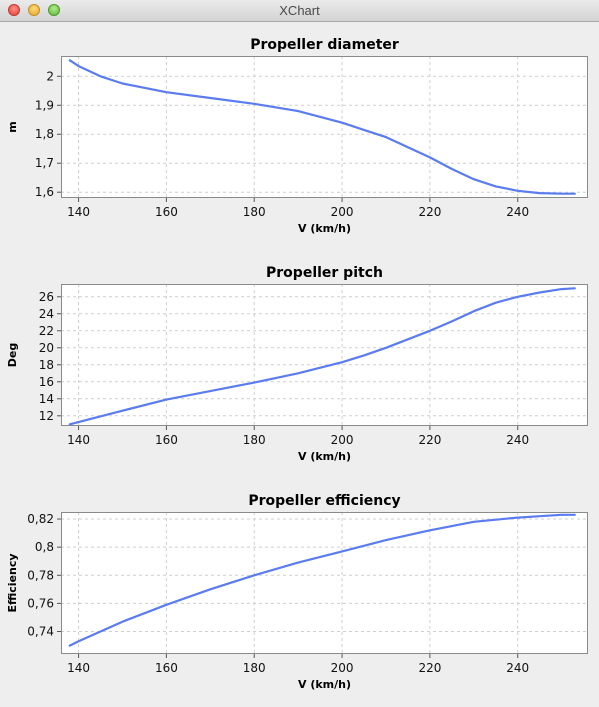 The height and width of the screenshot is (707, 599). Describe the element at coordinates (46, 297) in the screenshot. I see `y-tick-label: 26` at that location.